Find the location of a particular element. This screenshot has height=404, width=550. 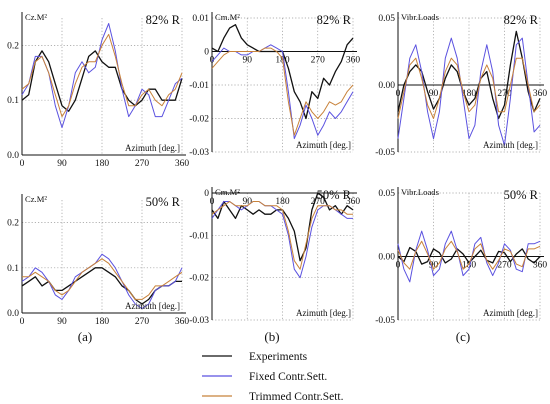

panel-cz-82-xtick-label: 360 is located at coordinates (182, 164).